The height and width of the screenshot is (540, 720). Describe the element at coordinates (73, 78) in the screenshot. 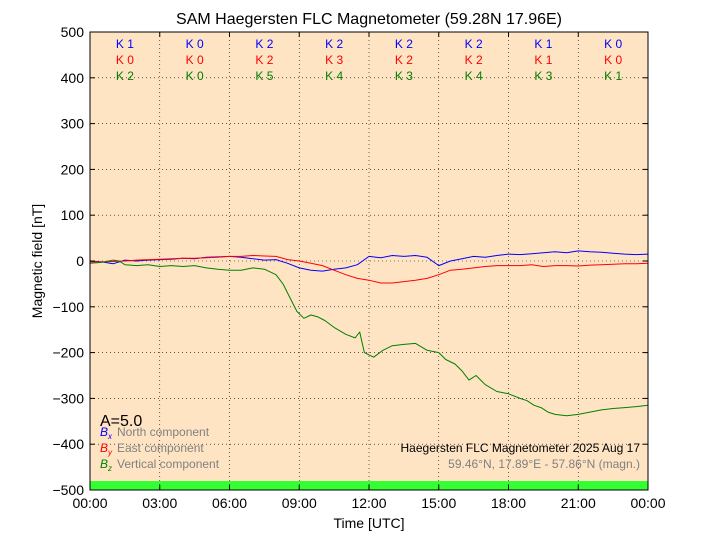

I see `y-tick-label: 400` at that location.